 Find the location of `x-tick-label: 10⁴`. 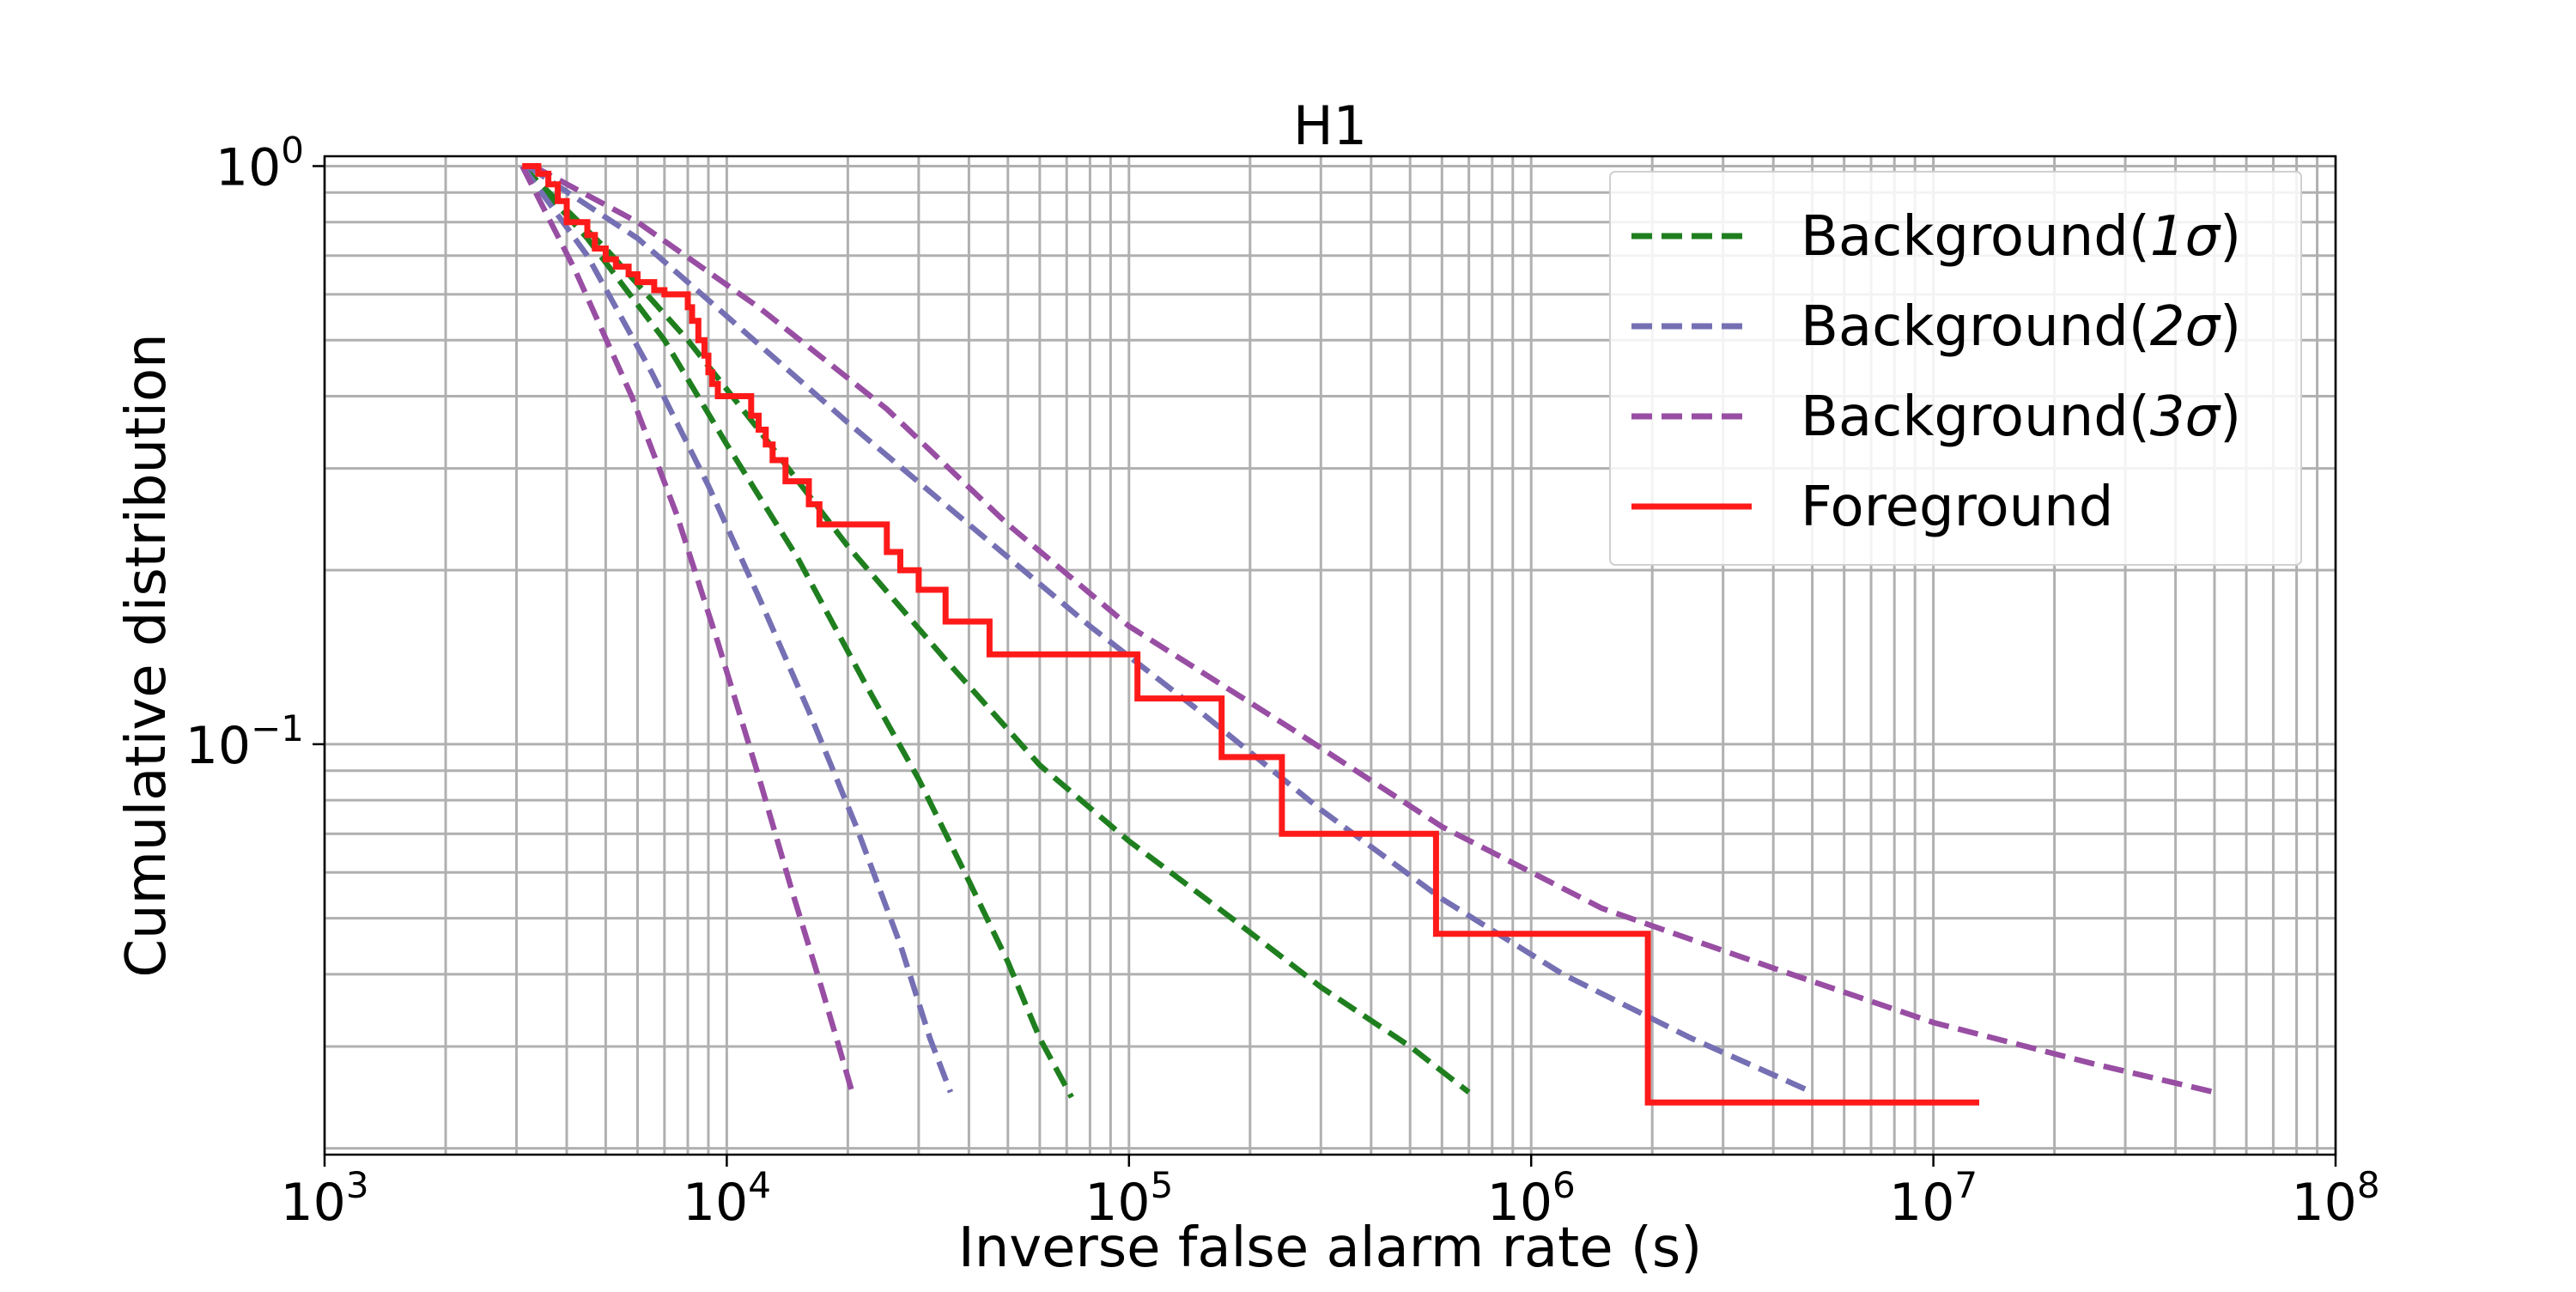

x-tick-label: 10⁴ is located at coordinates (727, 1198).